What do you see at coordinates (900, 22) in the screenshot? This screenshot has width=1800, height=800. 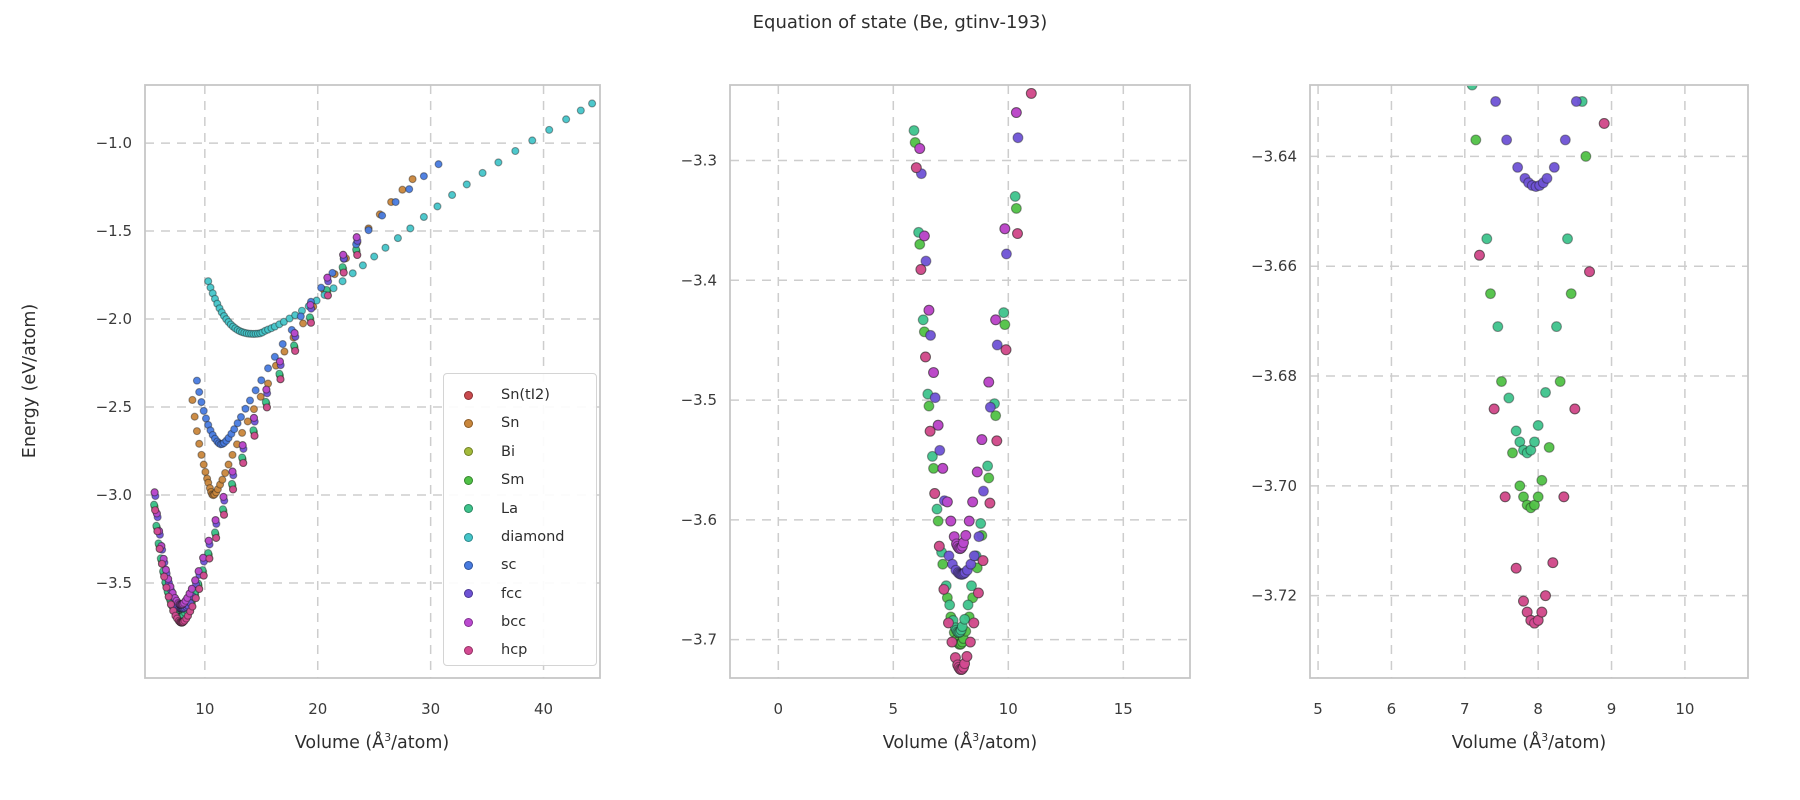 I see `figure-title: Equation of state (Be, gtinv-193)` at bounding box center [900, 22].